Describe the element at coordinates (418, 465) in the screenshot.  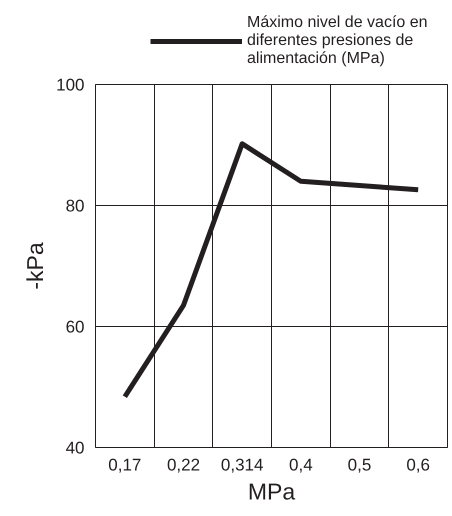
I see `x-tick-label: 0,6` at that location.